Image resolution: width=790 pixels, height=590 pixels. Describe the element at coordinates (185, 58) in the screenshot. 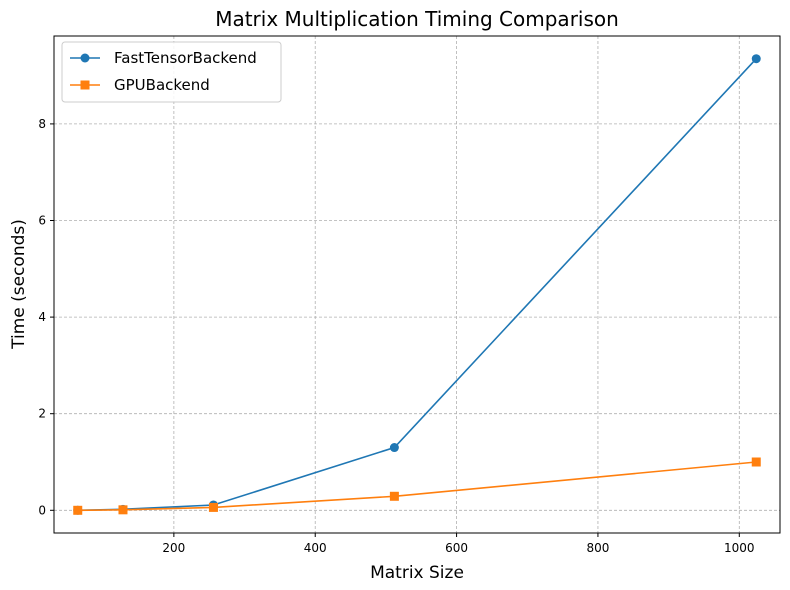

I see `legend-label: FastTensorBackend` at that location.